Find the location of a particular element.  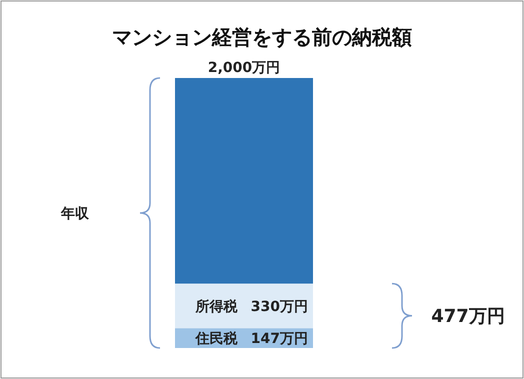

text: 年収 is located at coordinates (75, 214).